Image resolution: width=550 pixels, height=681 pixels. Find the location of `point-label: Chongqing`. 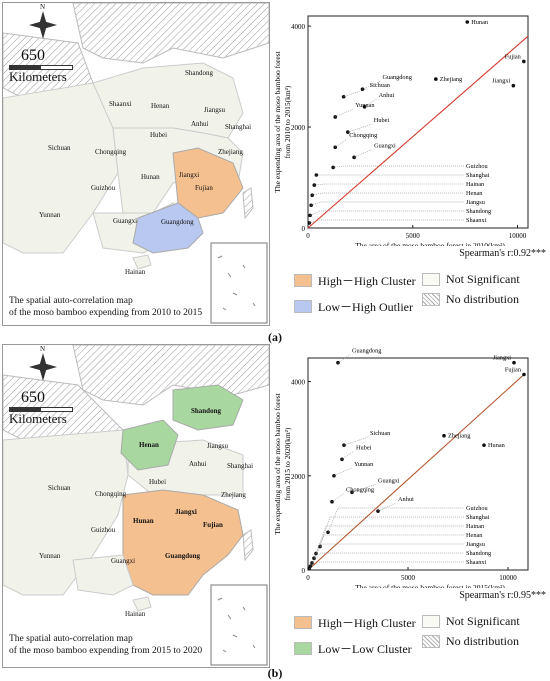

point-label: Chongqing is located at coordinates (360, 490).